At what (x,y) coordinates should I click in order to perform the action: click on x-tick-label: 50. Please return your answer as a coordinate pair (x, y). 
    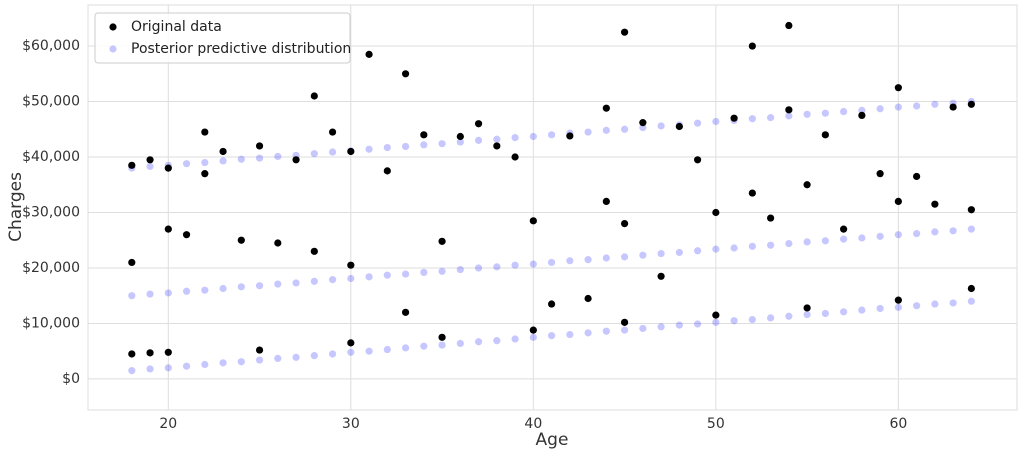
    Looking at the image, I should click on (716, 424).